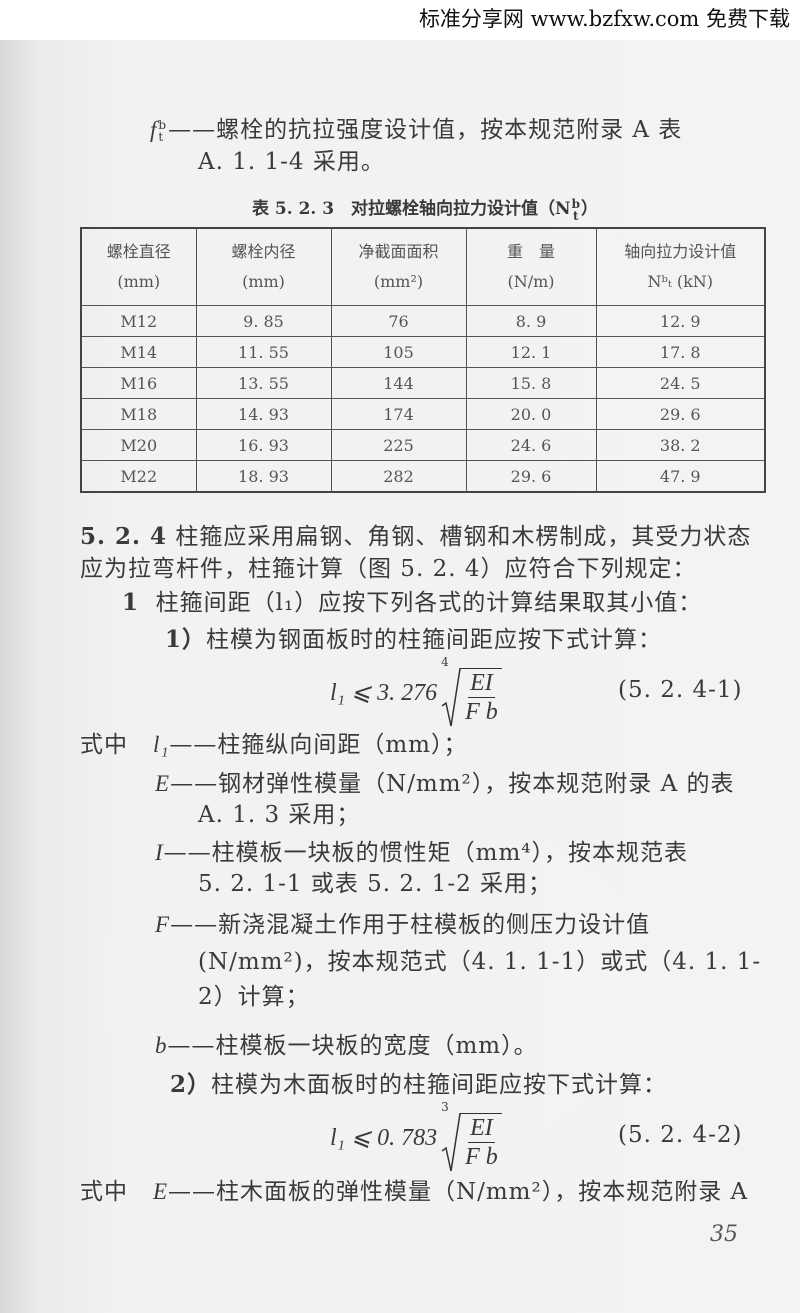  What do you see at coordinates (263, 383) in the screenshot?
I see `table-cell: 13. 55` at bounding box center [263, 383].